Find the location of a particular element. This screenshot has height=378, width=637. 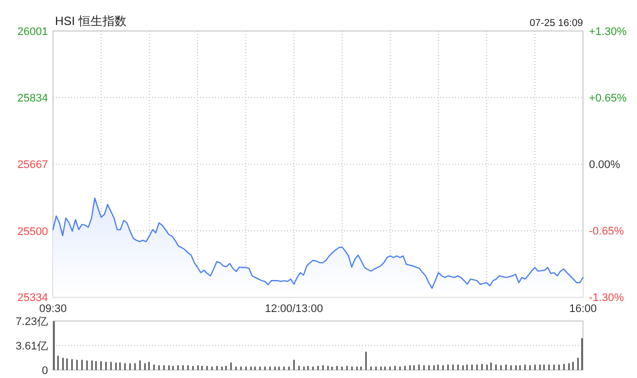

y2-tick-label: 0.00% is located at coordinates (604, 165).